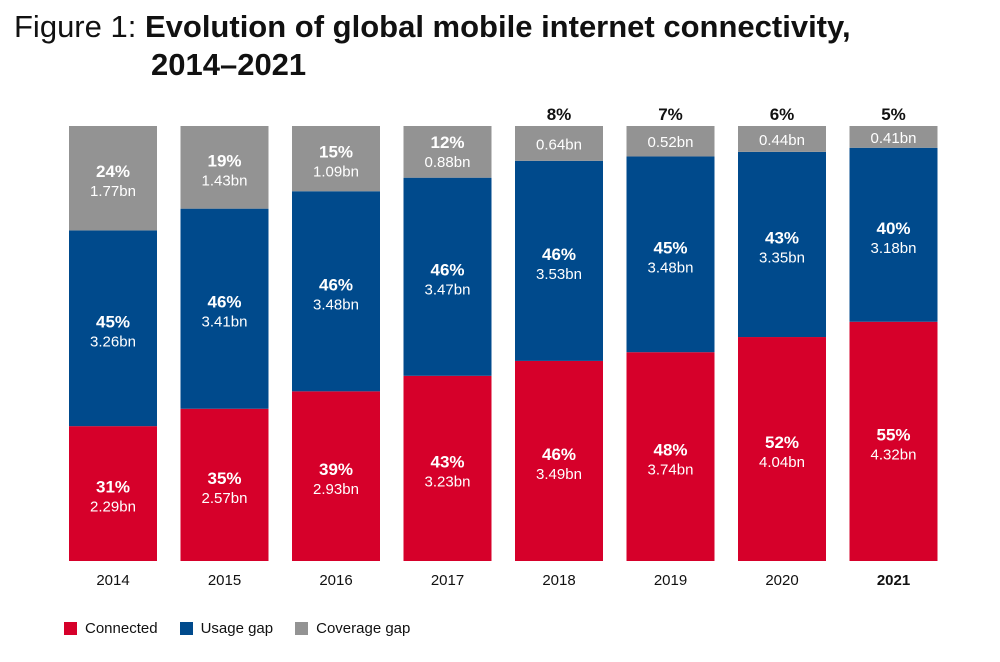  What do you see at coordinates (671, 267) in the screenshot?
I see `value-label-usage-gap-2019: 3.48bn` at bounding box center [671, 267].